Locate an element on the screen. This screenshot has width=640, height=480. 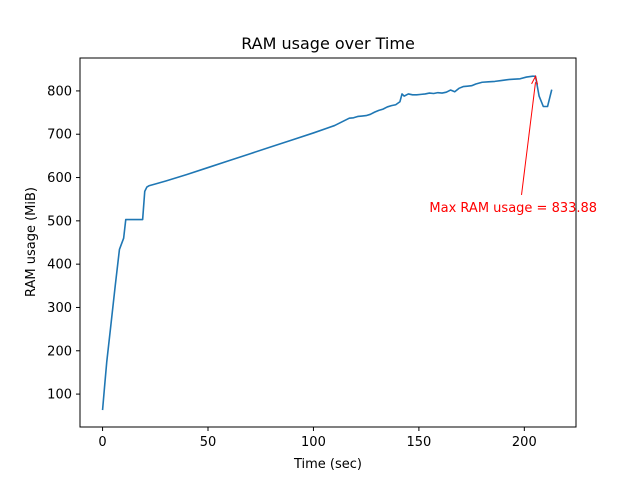
annotation-text: Max RAM usage = 833.88 is located at coordinates (513, 208).